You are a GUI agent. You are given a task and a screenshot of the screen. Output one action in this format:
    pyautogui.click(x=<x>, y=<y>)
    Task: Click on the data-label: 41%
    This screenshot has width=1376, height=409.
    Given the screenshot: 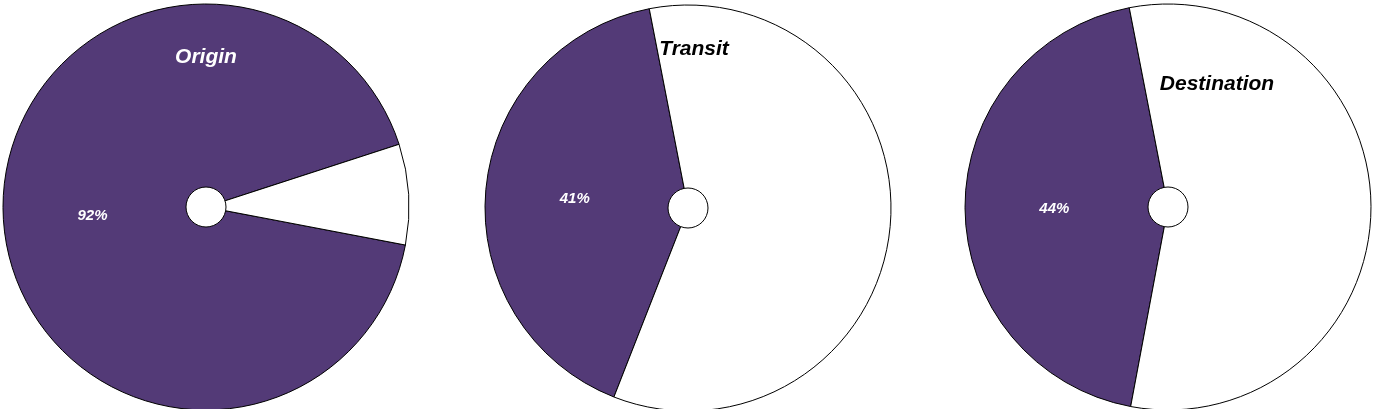 What is the action you would take?
    pyautogui.click(x=574, y=198)
    